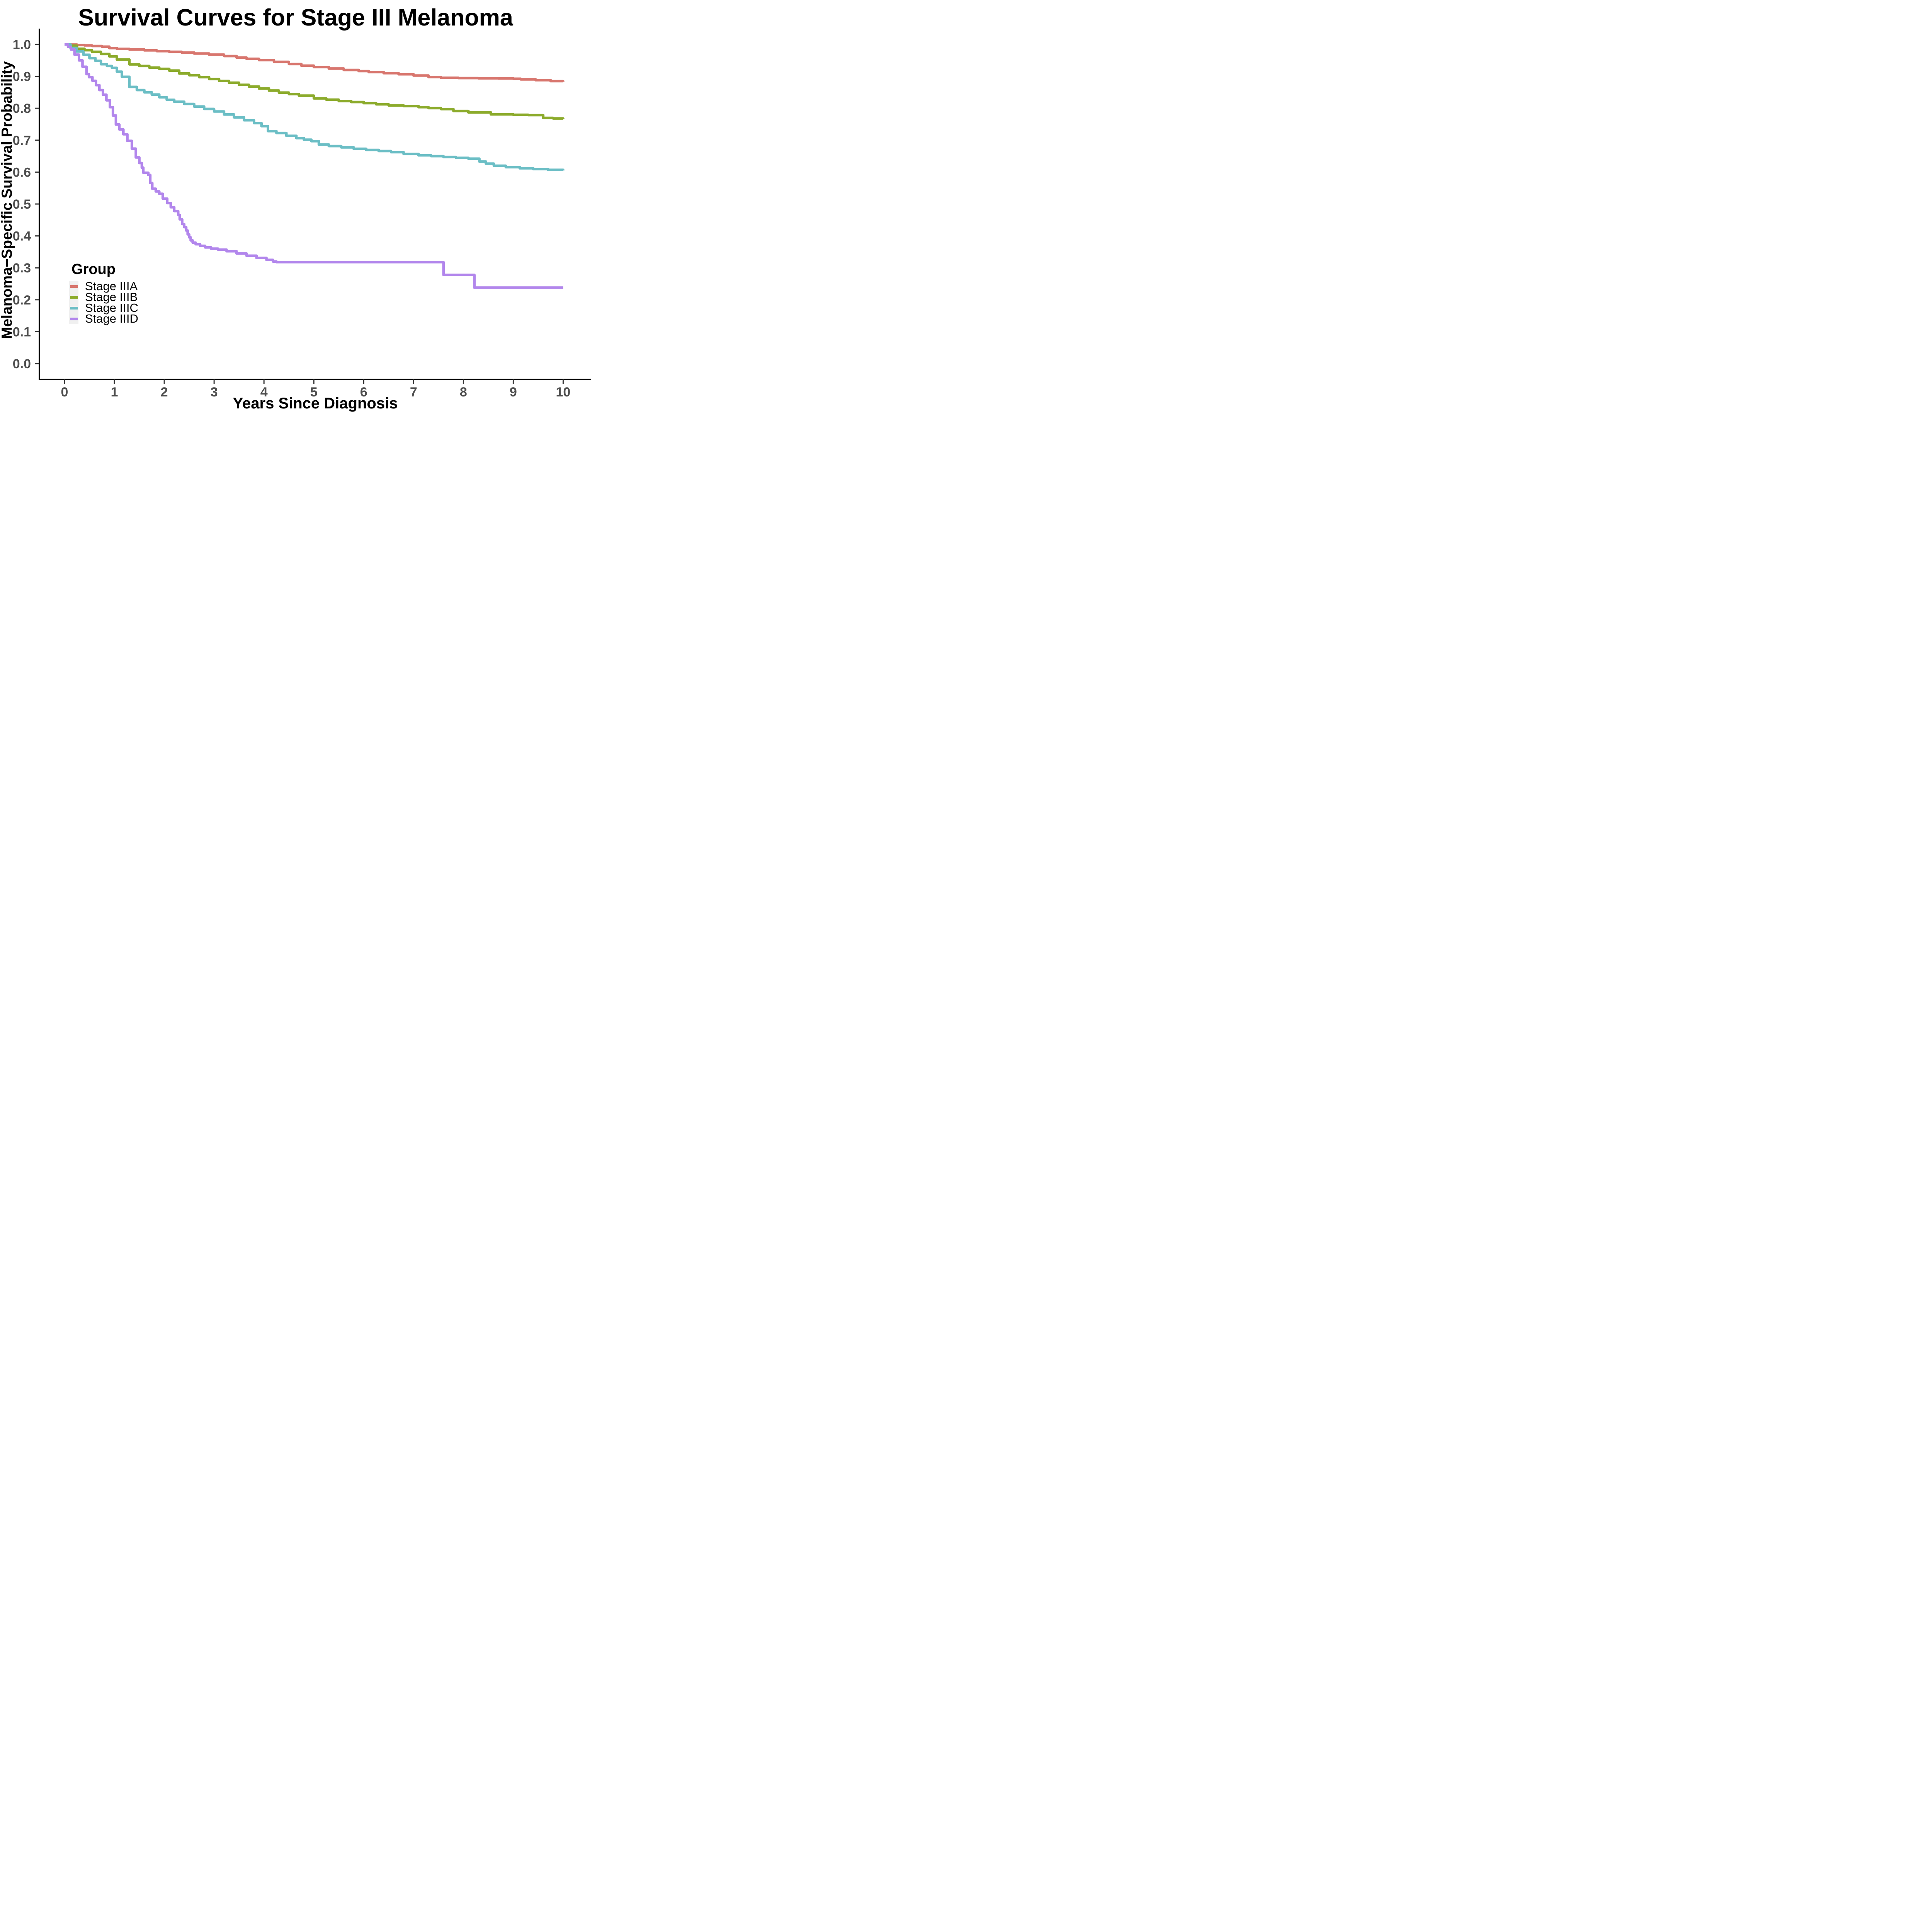 The image size is (1932, 1932). I want to click on x-tick-label: 5, so click(314, 392).